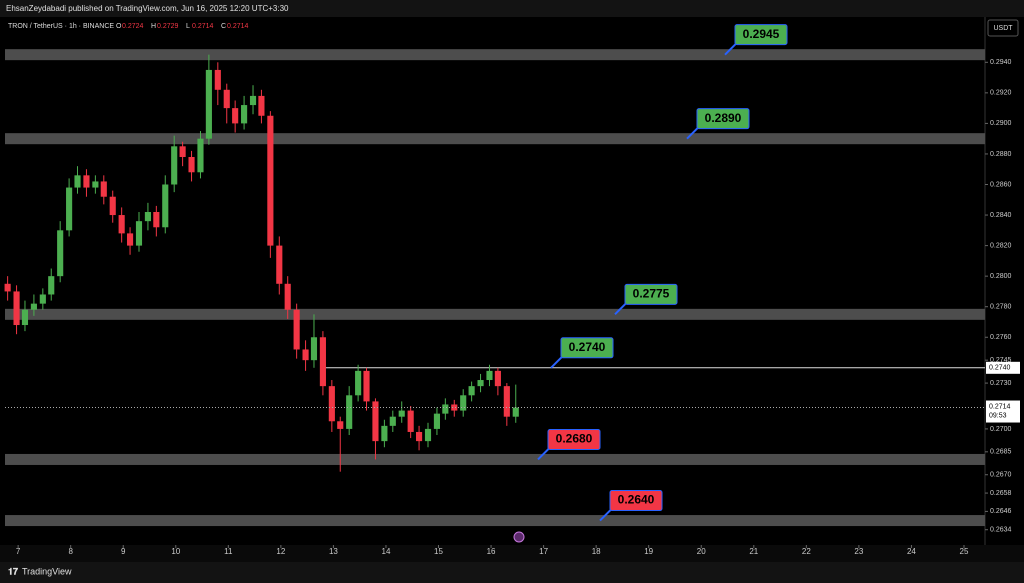 The height and width of the screenshot is (583, 1024). What do you see at coordinates (175, 551) in the screenshot?
I see `x-tick-label: 10` at bounding box center [175, 551].